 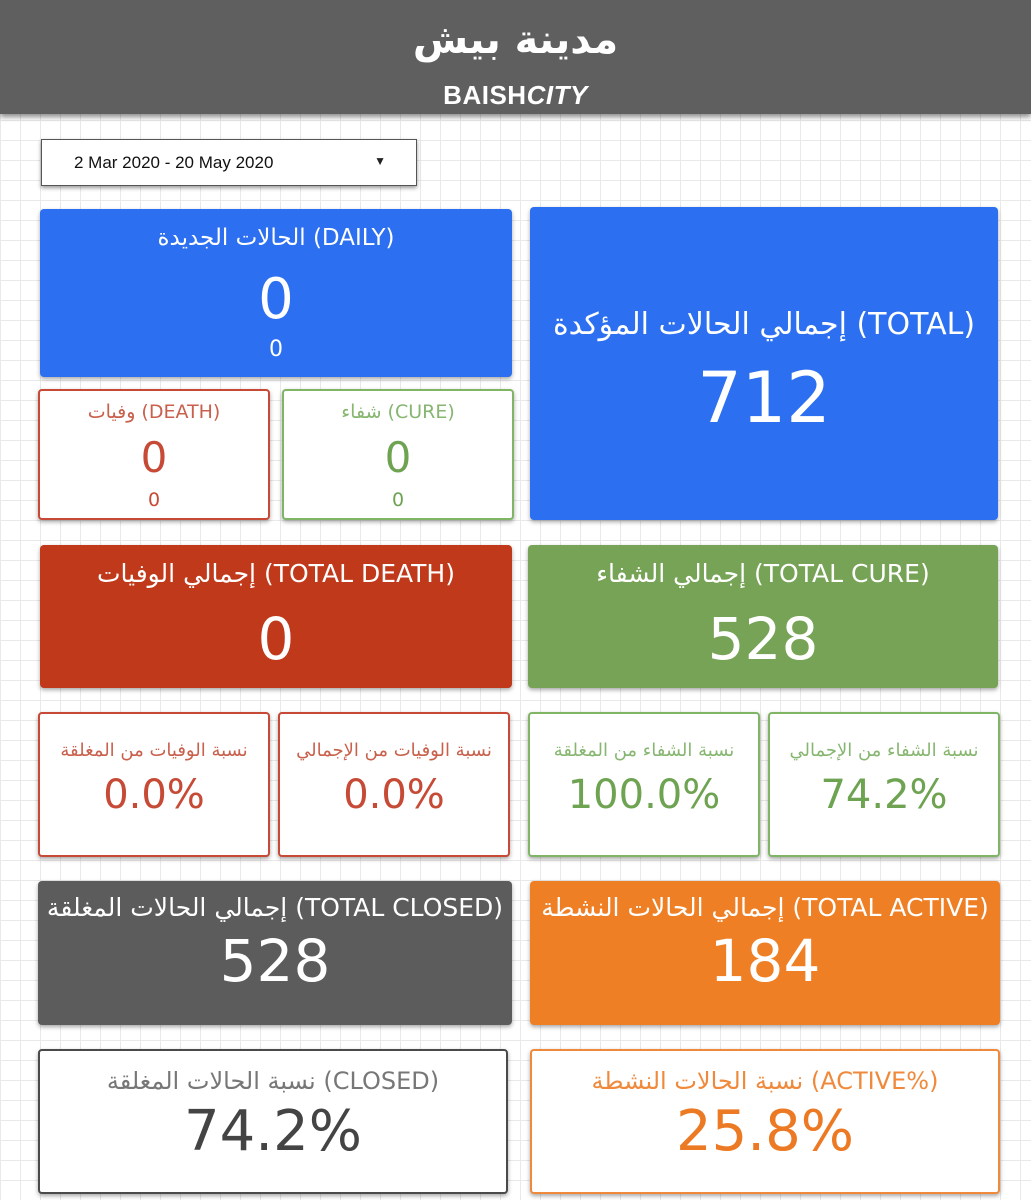 I want to click on closed-percent-value: 74.2%, so click(x=273, y=1131).